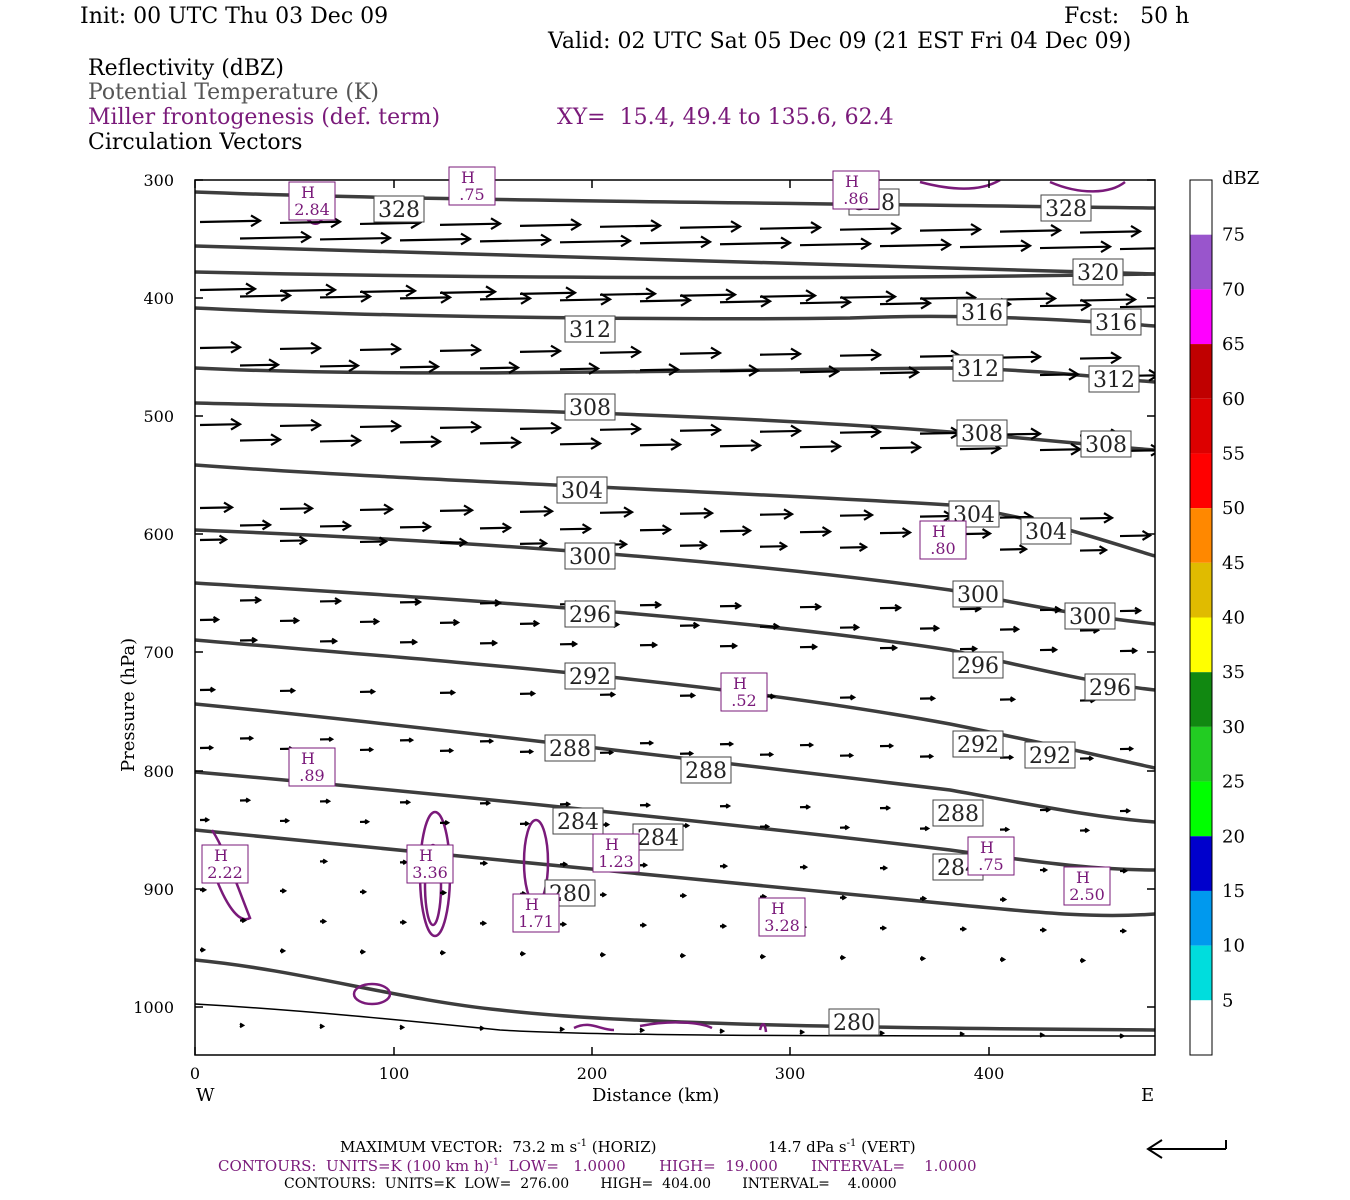  What do you see at coordinates (675, 1020) in the screenshot?
I see `terrain-surface` at bounding box center [675, 1020].